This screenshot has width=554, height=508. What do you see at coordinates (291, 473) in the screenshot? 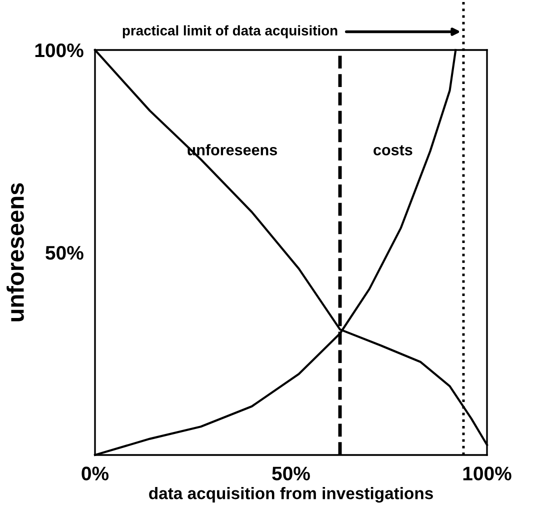
I see `x-tick-label: 50%` at bounding box center [291, 473].